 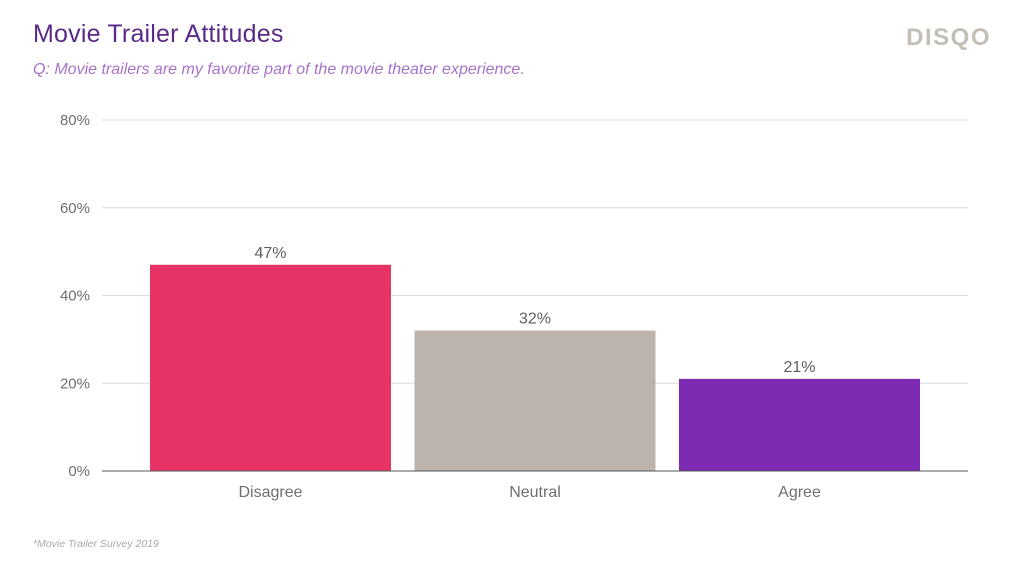 I want to click on brand-logo: DISQO, so click(x=948, y=37).